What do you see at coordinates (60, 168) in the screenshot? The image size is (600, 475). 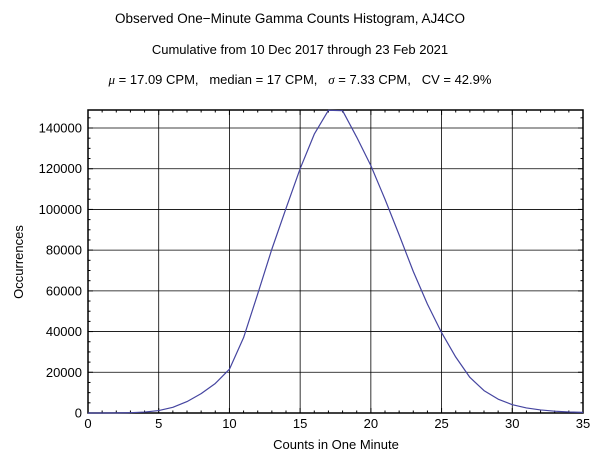 I see `y-tick-label: 120000` at bounding box center [60, 168].